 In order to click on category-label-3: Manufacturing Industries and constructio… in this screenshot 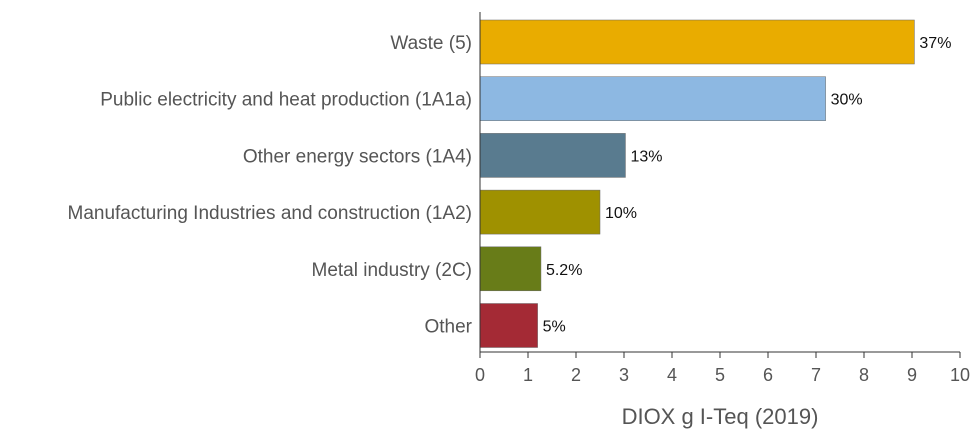, I will do `click(270, 213)`.